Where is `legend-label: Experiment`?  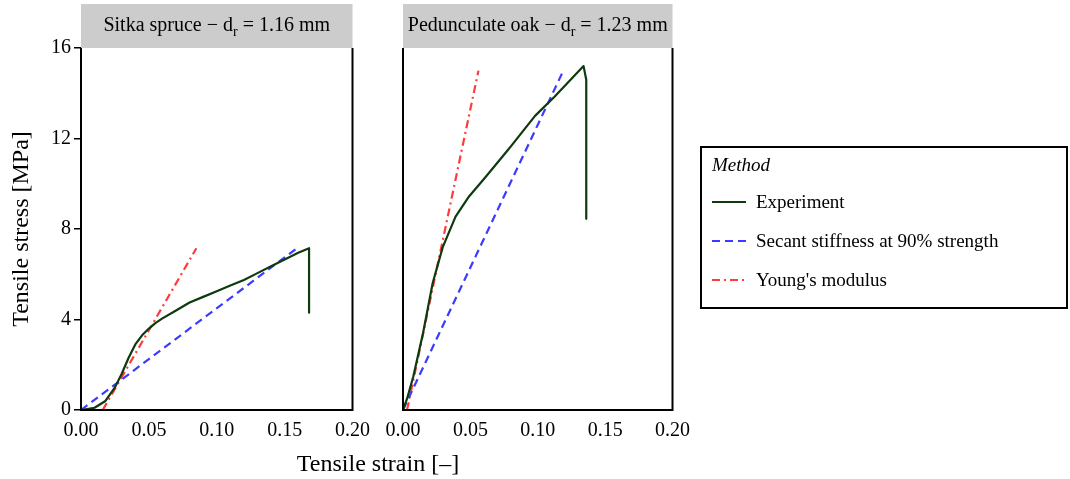
legend-label: Experiment is located at coordinates (800, 201).